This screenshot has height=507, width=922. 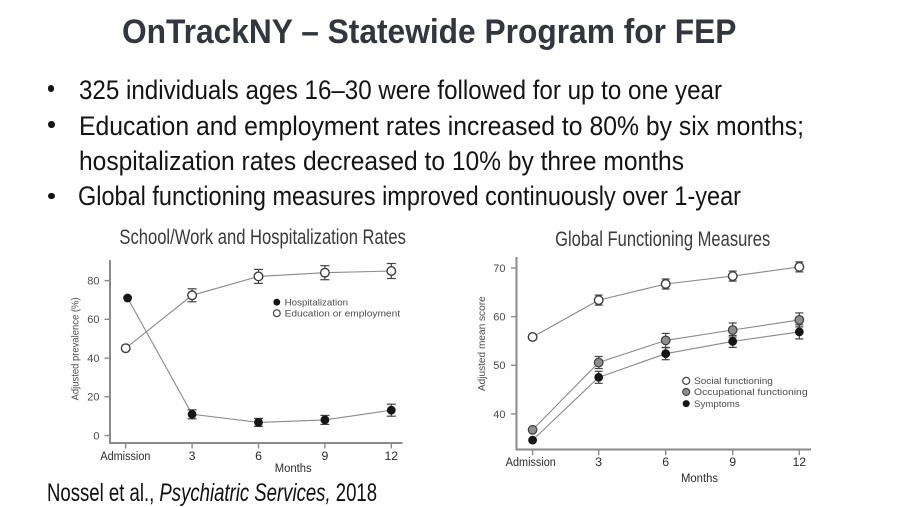 What do you see at coordinates (93, 282) in the screenshot?
I see `svg-text: 80` at bounding box center [93, 282].